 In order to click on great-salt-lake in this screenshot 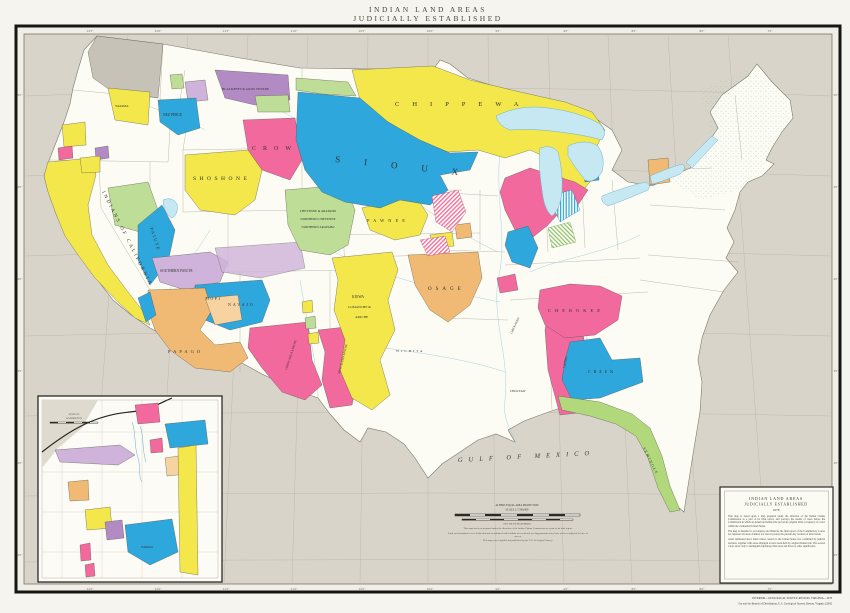, I will do `click(170, 208)`.